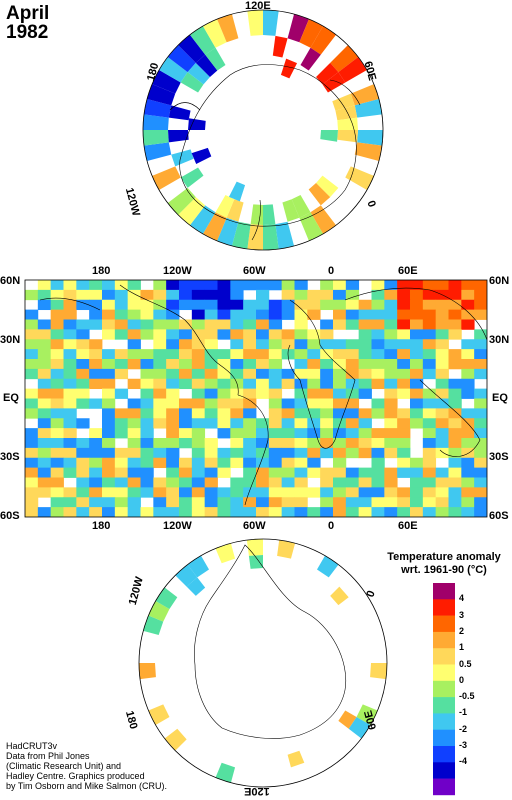 This screenshot has width=512, height=800. Describe the element at coordinates (258, 6) in the screenshot. I see `north-label-120e: 120E` at that location.